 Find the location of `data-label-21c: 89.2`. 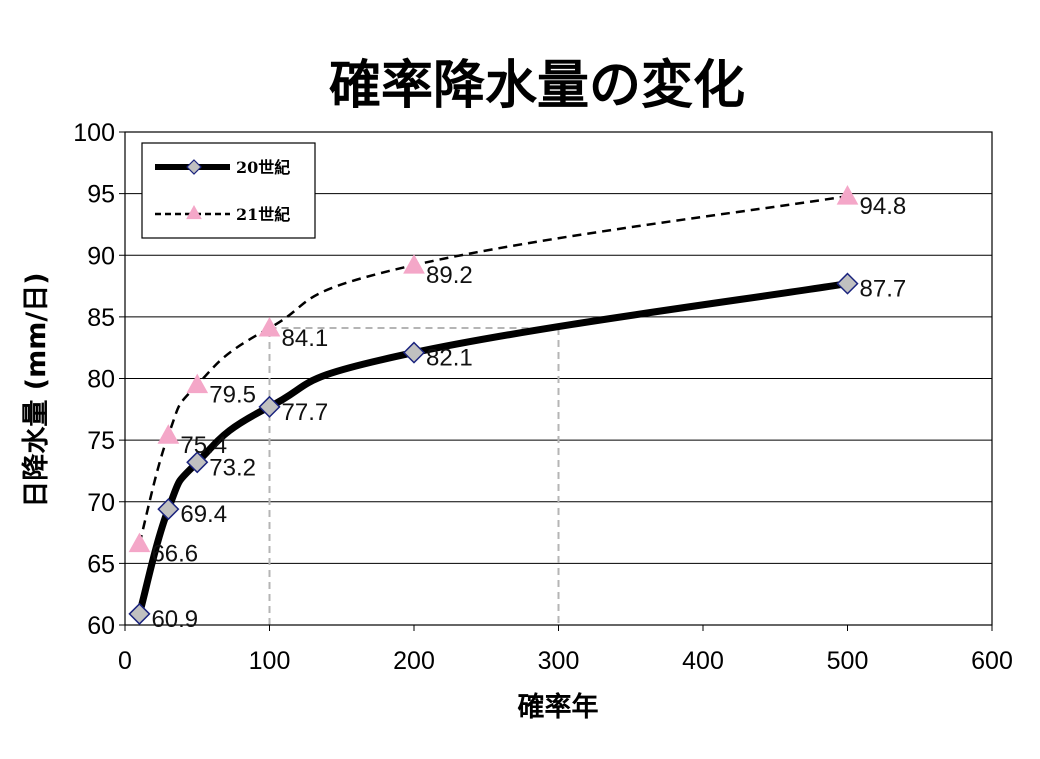

data-label-21c: 89.2 is located at coordinates (449, 275).